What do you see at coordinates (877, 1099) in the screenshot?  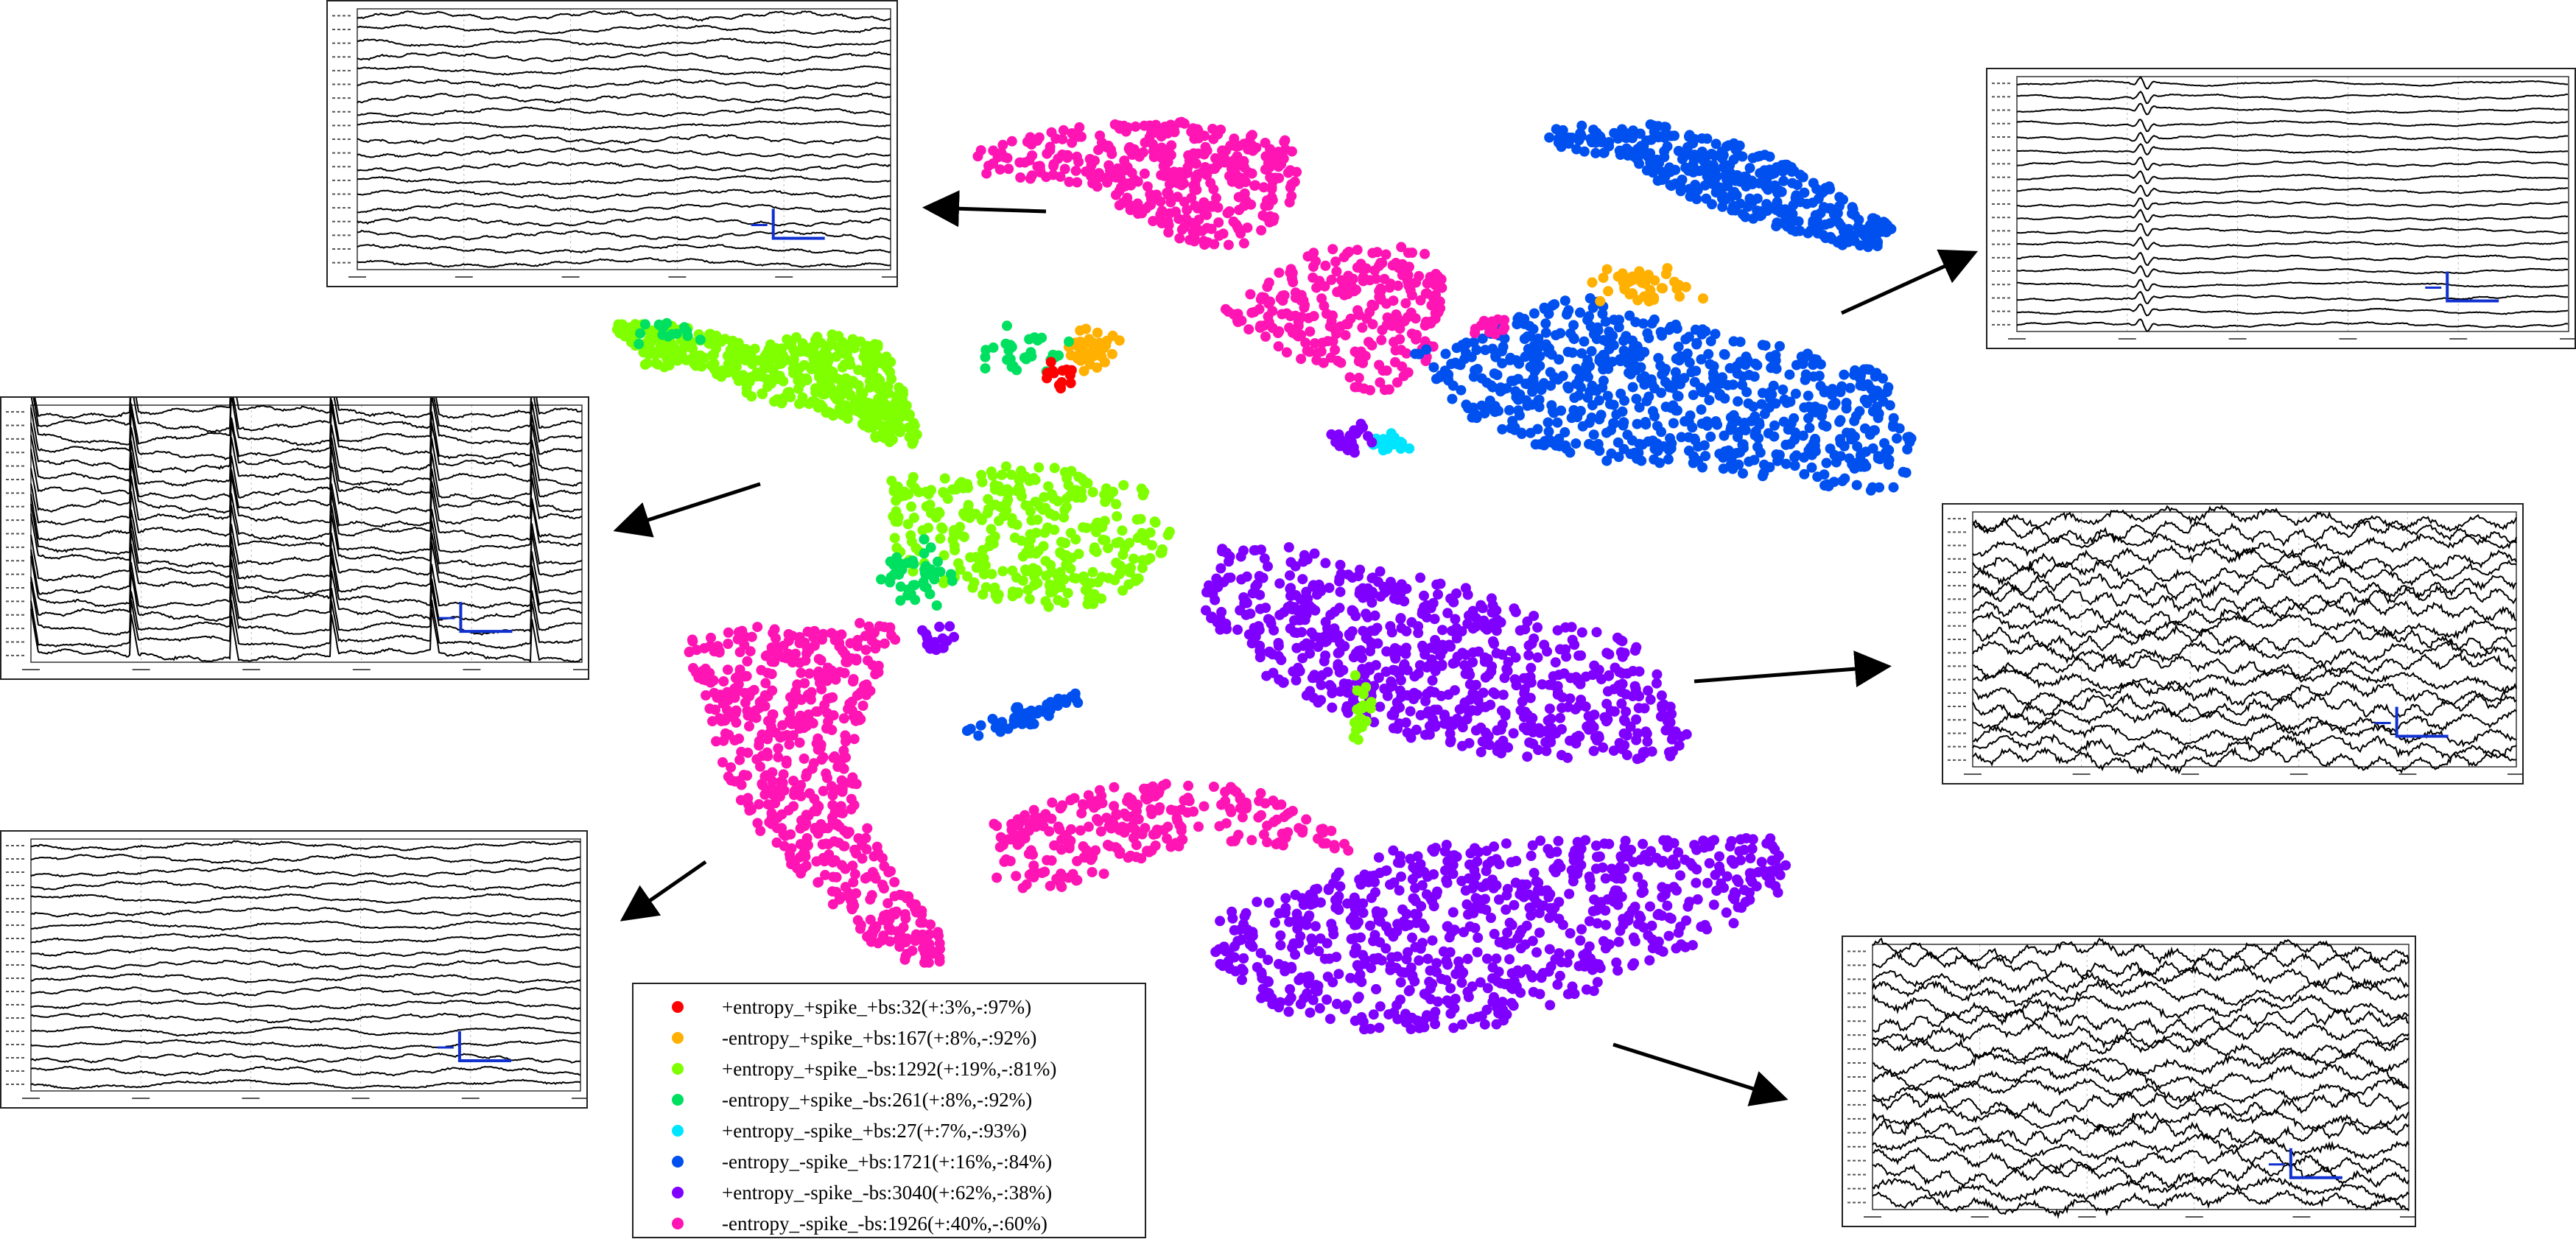 I see `legend-label: -entropy_+spike_-bs:261(+:8%,-:92%)` at bounding box center [877, 1099].